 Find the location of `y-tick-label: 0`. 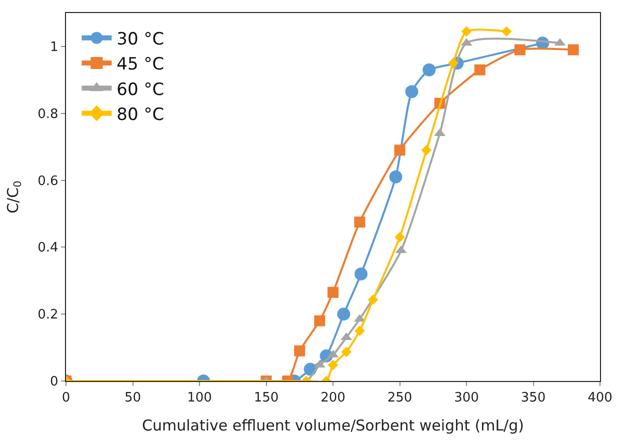

y-tick-label: 0 is located at coordinates (54, 382).